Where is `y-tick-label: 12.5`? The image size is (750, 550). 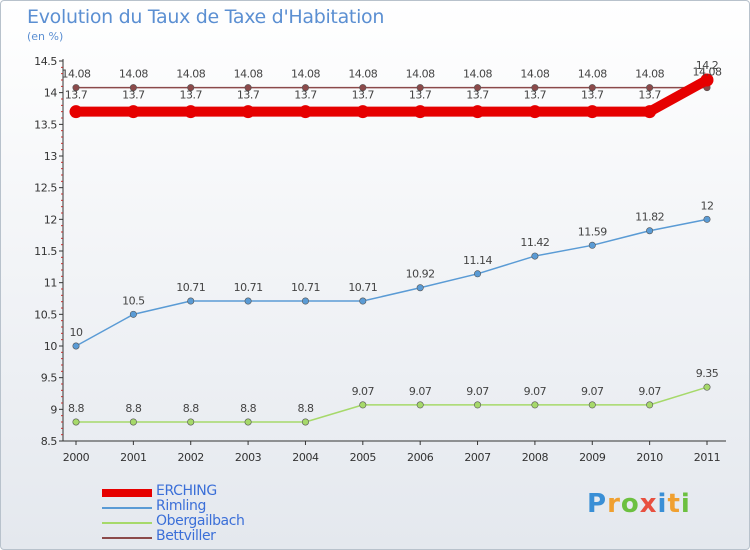
y-tick-label: 12.5 is located at coordinates (45, 188).